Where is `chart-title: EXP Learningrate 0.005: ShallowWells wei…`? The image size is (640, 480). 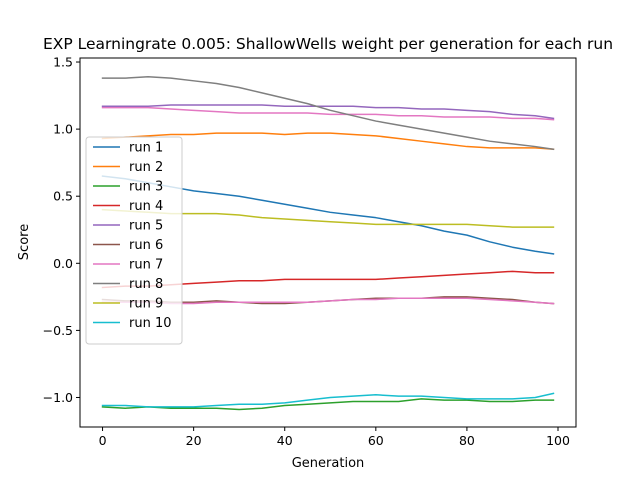
chart-title: EXP Learningrate 0.005: ShallowWells wei… is located at coordinates (328, 44).